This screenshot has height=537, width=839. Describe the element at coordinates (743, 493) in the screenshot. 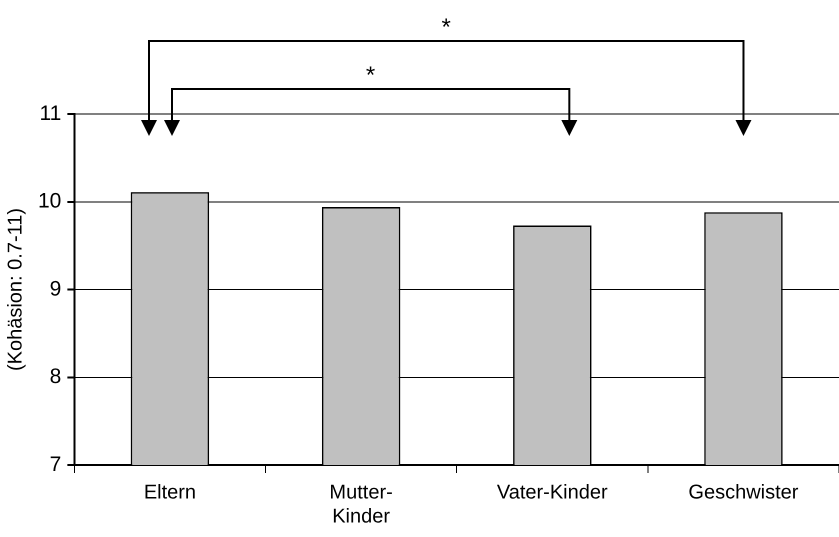

I see `x-tick-label: Geschwister` at that location.